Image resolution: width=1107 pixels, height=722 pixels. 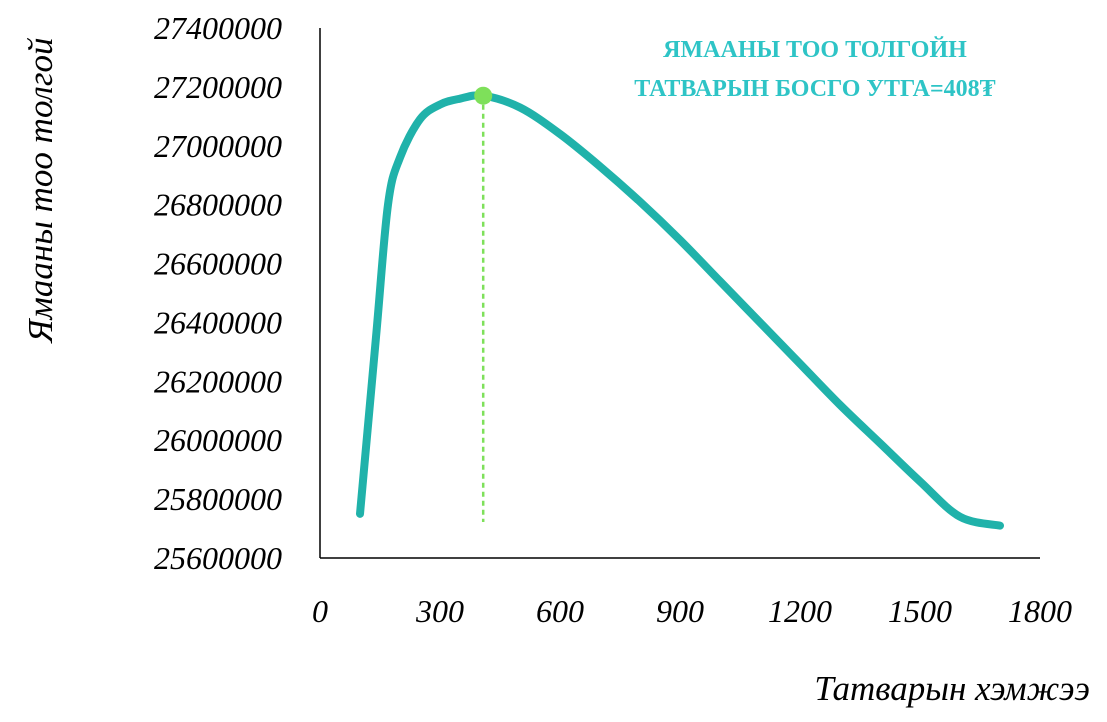 What do you see at coordinates (218, 499) in the screenshot?
I see `y-tick-label: 25800000` at bounding box center [218, 499].